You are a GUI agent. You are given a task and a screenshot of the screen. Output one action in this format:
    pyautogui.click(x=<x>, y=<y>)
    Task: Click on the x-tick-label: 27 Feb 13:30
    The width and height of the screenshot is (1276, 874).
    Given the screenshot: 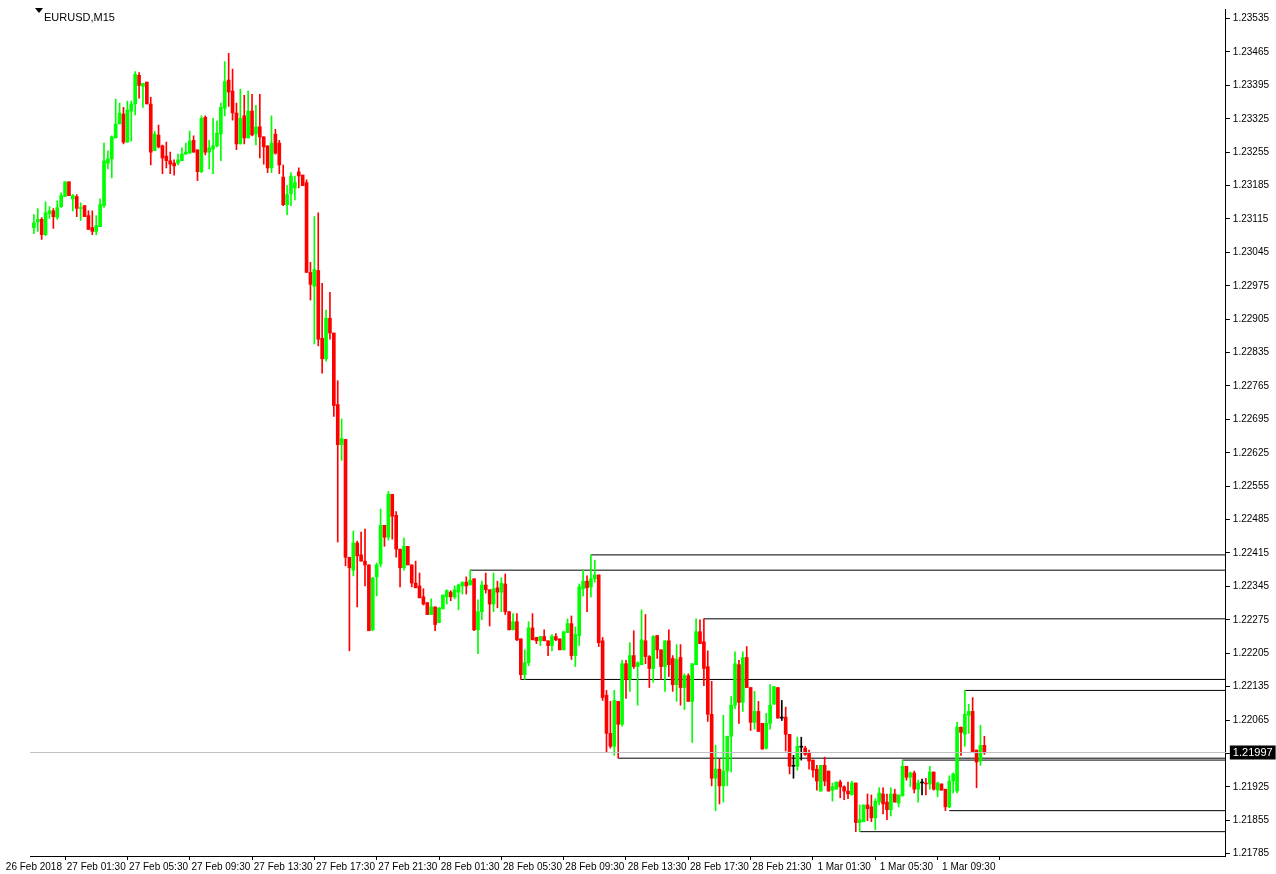 What is the action you would take?
    pyautogui.click(x=283, y=866)
    